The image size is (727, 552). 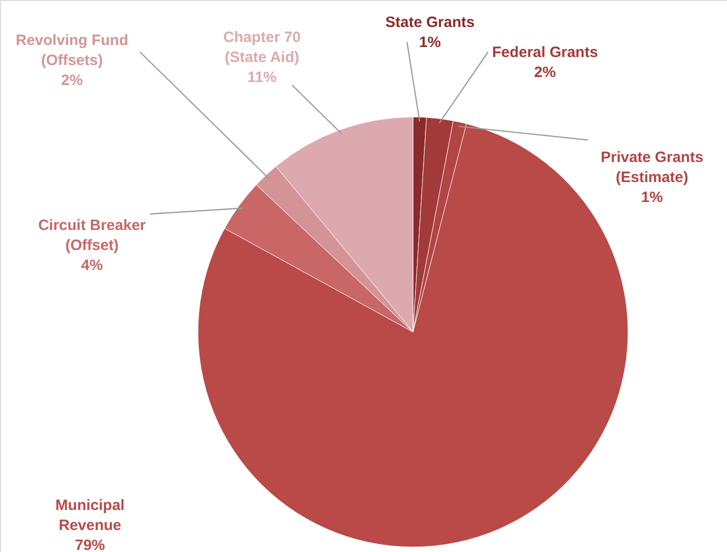 What do you see at coordinates (90, 515) in the screenshot?
I see `slice-label: Municipal Revenue` at bounding box center [90, 515].